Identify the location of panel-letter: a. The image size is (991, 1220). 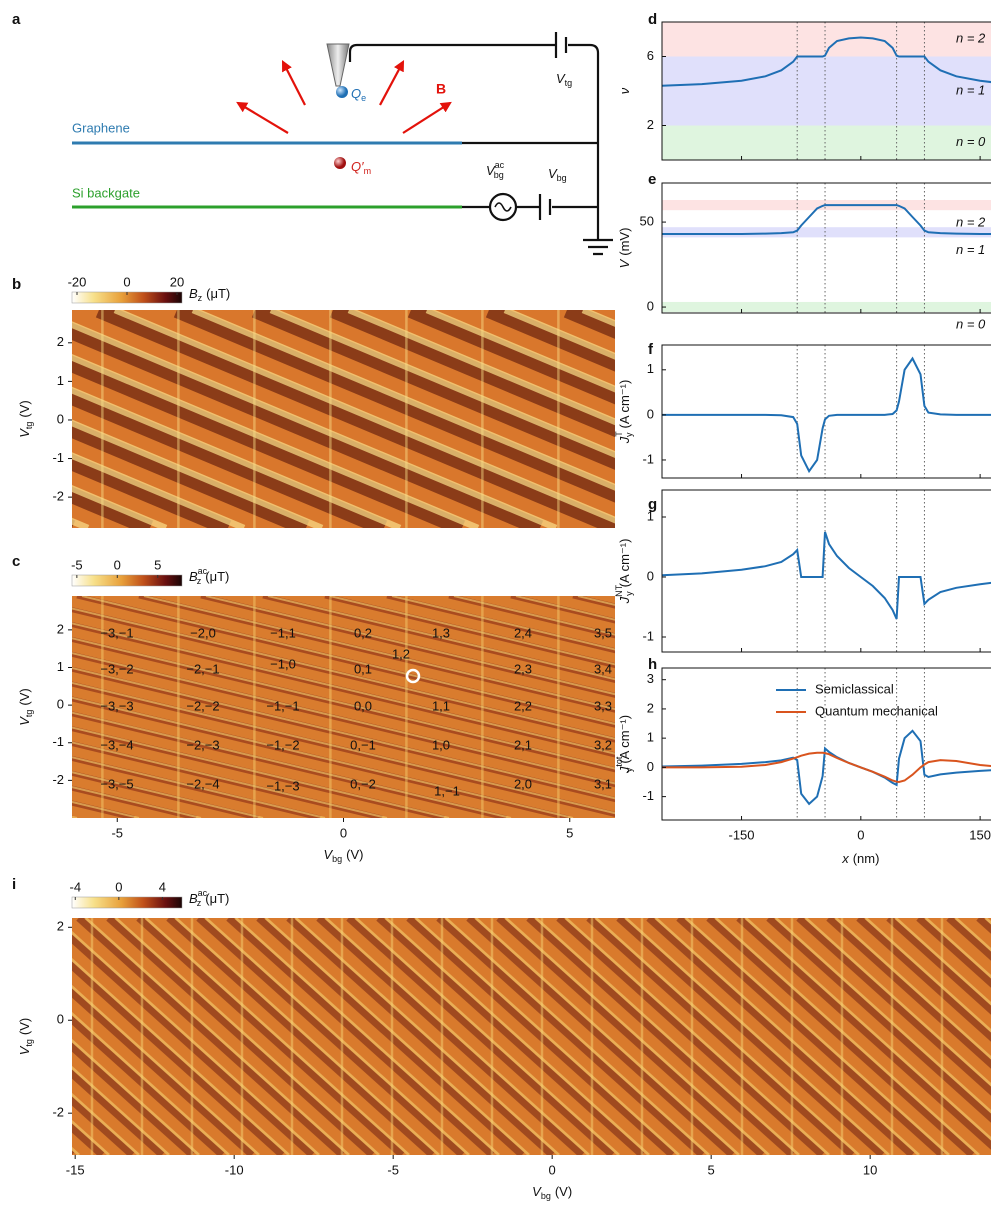
(16, 19).